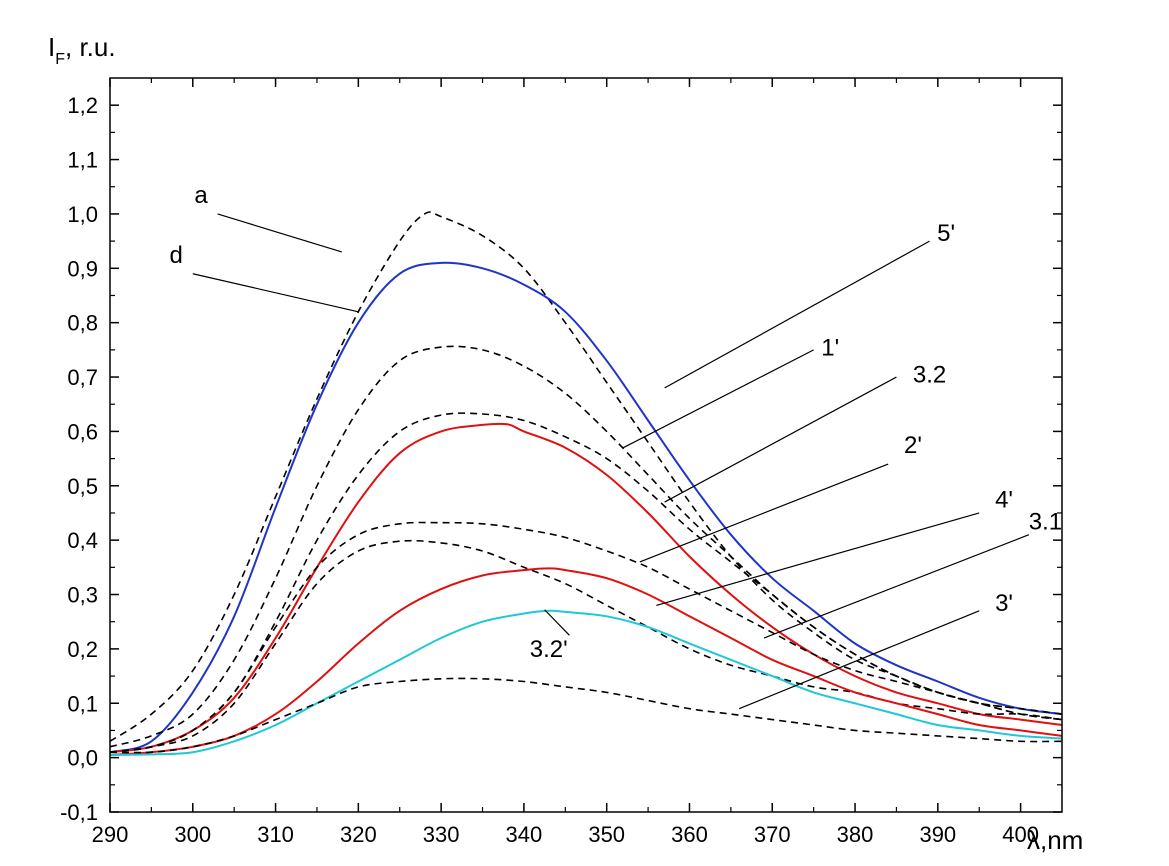  Describe the element at coordinates (82, 703) in the screenshot. I see `y-tick-label: 0,1` at that location.